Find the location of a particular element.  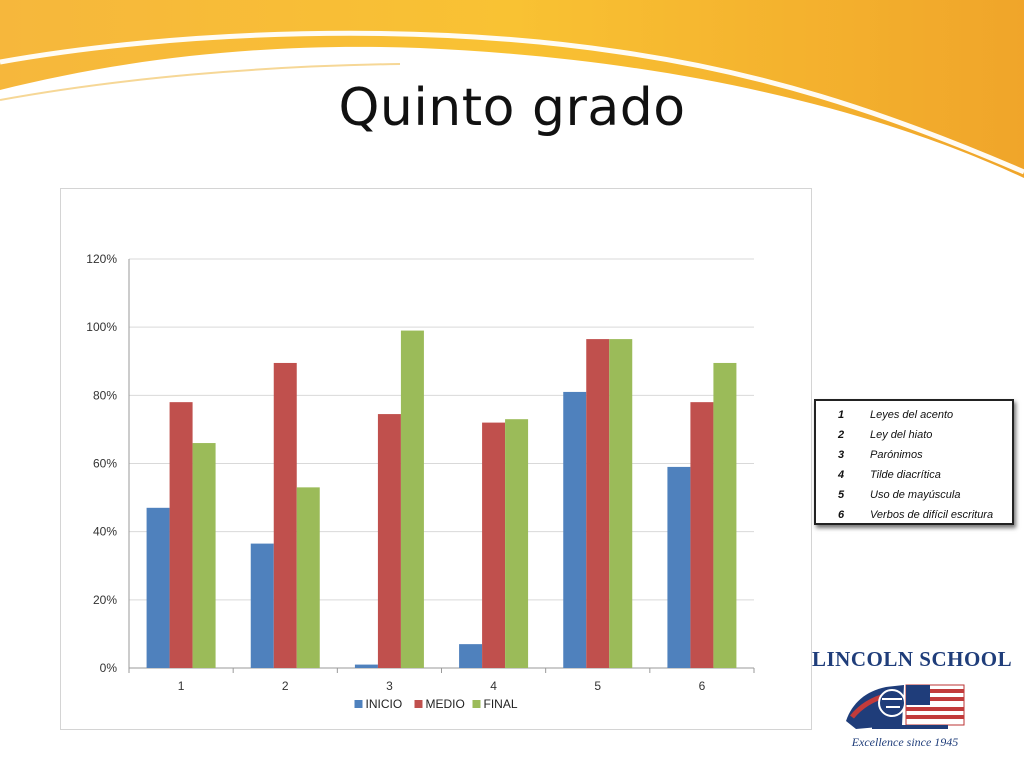

x-tick-label: 3 is located at coordinates (389, 686).